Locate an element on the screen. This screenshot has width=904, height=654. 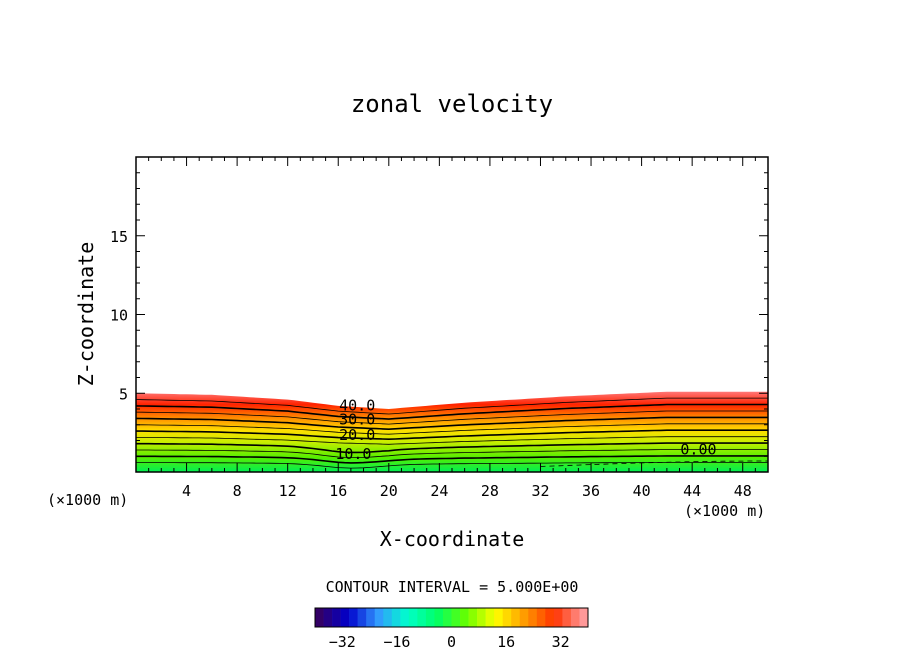
x-axis-title: X-coordinate is located at coordinates (452, 539).